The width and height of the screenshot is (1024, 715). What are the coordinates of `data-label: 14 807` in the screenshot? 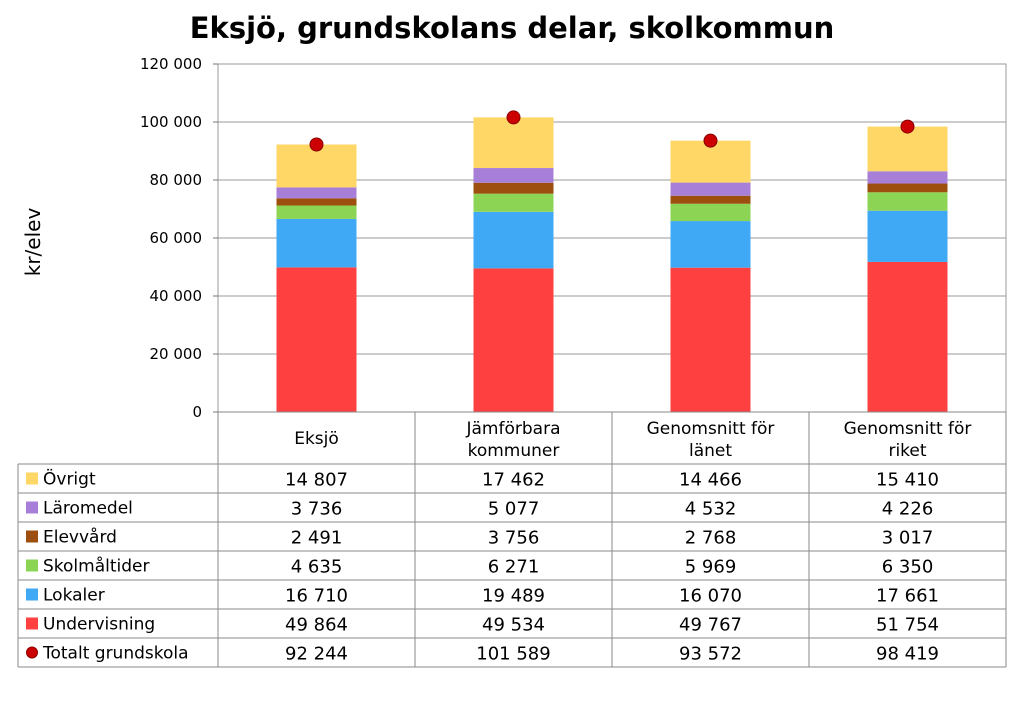 It's located at (316, 480).